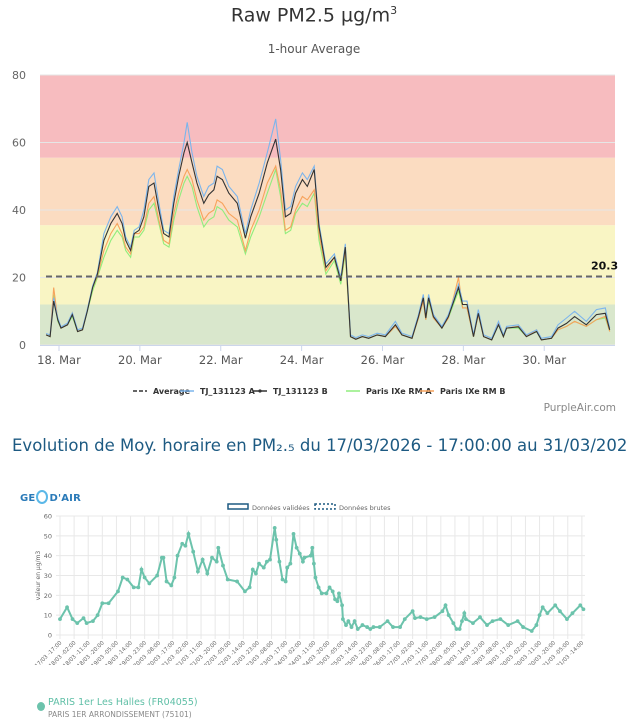 This screenshot has height=727, width=628. I want to click on x-tick-label: 20. Mar, so click(140, 360).